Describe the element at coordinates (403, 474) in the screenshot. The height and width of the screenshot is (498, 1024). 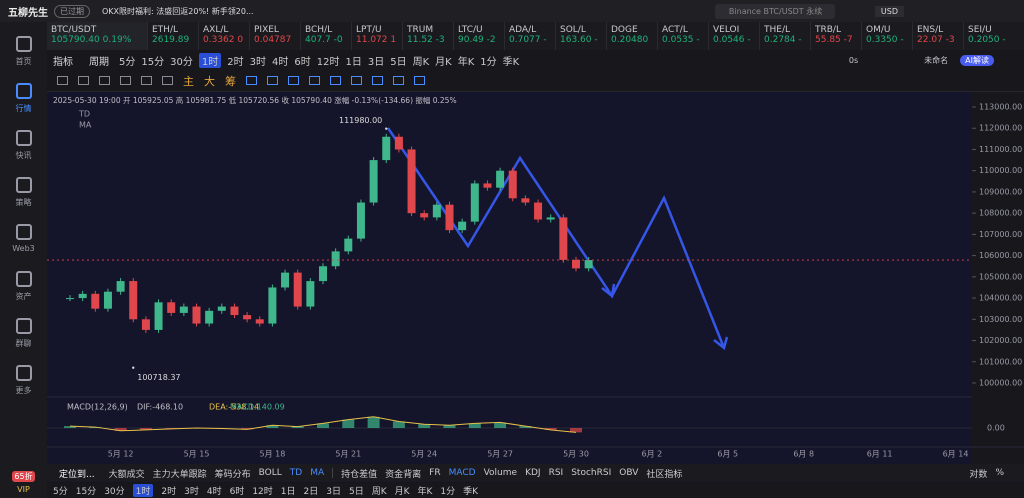
I see `indicator: 资金背离` at that location.